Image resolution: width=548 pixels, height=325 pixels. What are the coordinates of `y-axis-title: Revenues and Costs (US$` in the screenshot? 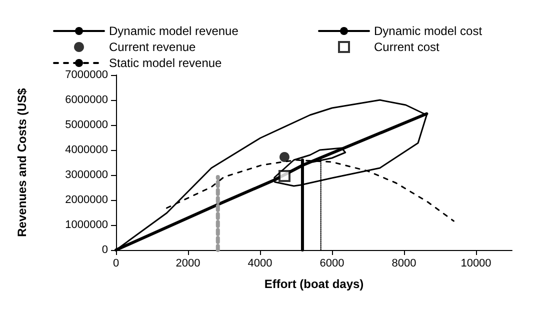 It's located at (22, 162).